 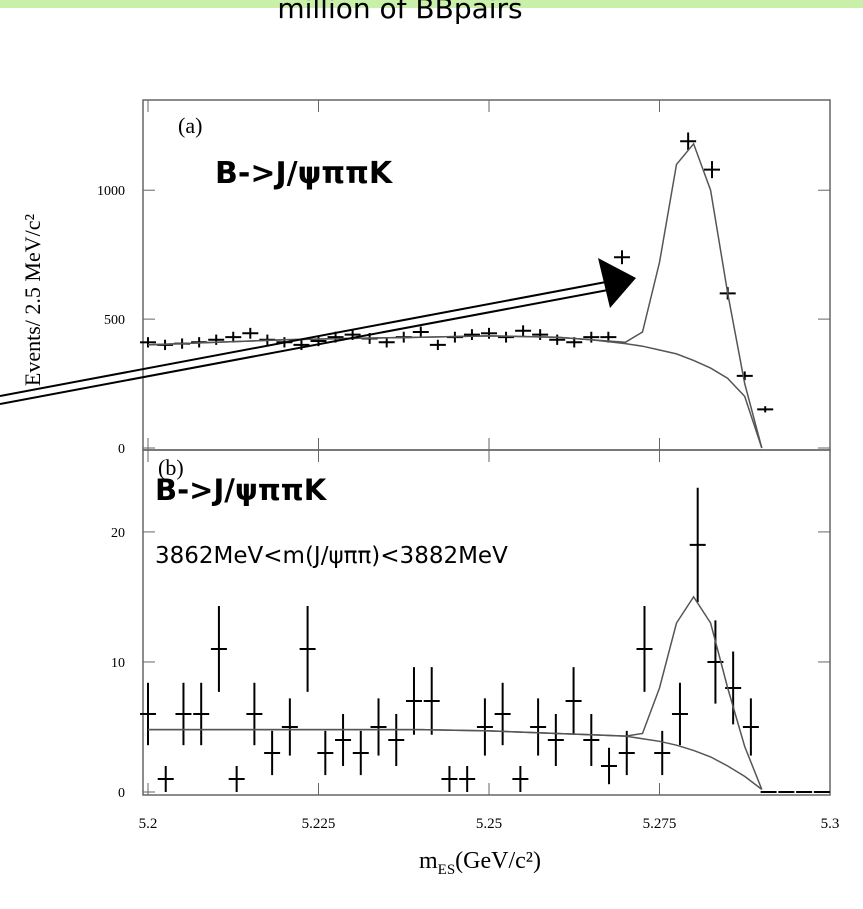 I want to click on x-label-main: m, so click(x=428, y=861).